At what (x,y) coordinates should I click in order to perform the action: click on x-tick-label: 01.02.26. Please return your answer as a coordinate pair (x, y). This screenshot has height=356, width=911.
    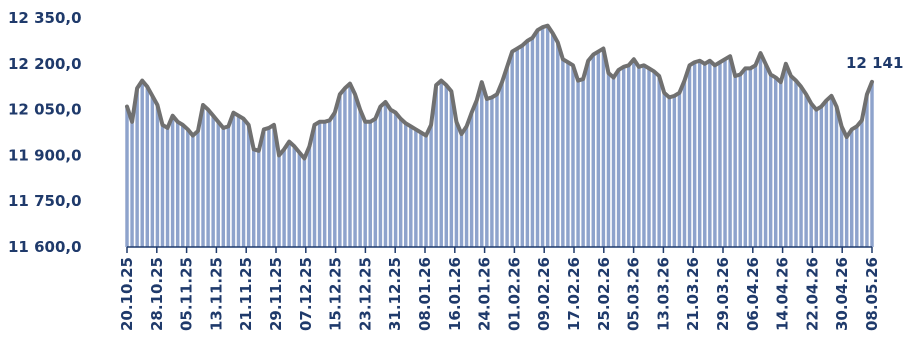
    Looking at the image, I should click on (514, 294).